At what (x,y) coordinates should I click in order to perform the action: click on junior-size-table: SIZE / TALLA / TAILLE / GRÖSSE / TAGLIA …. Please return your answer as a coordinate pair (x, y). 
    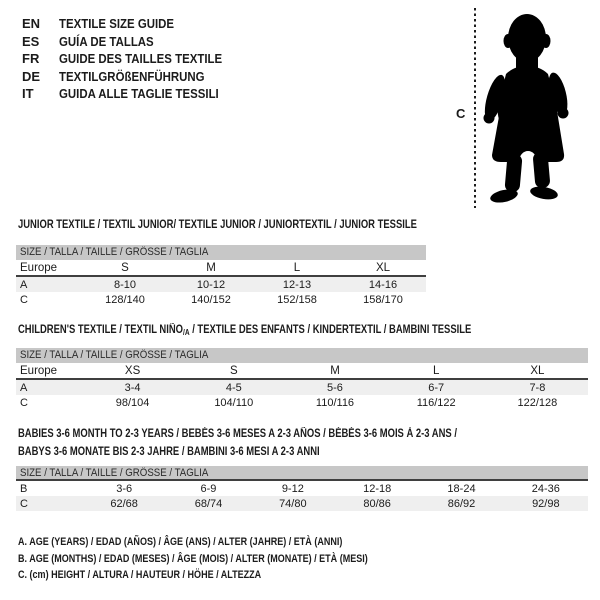
    Looking at the image, I should click on (221, 276).